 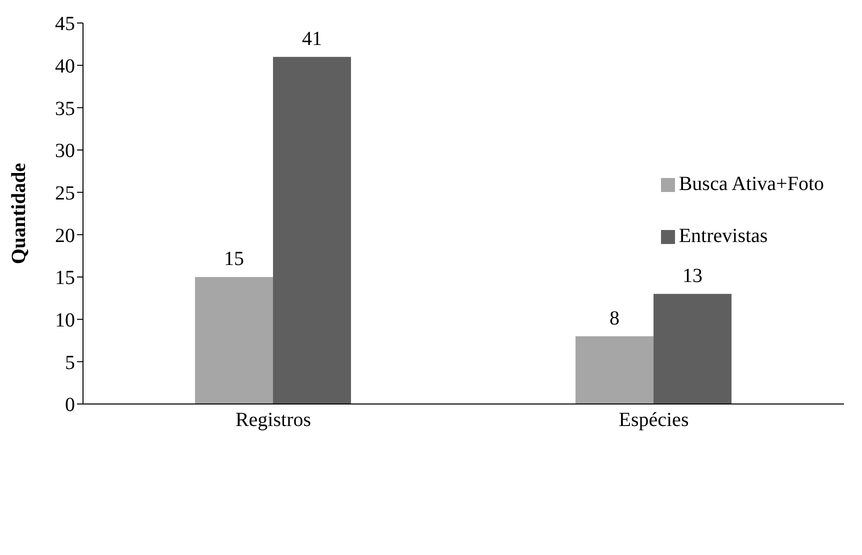 I want to click on data-label: 41, so click(x=312, y=39).